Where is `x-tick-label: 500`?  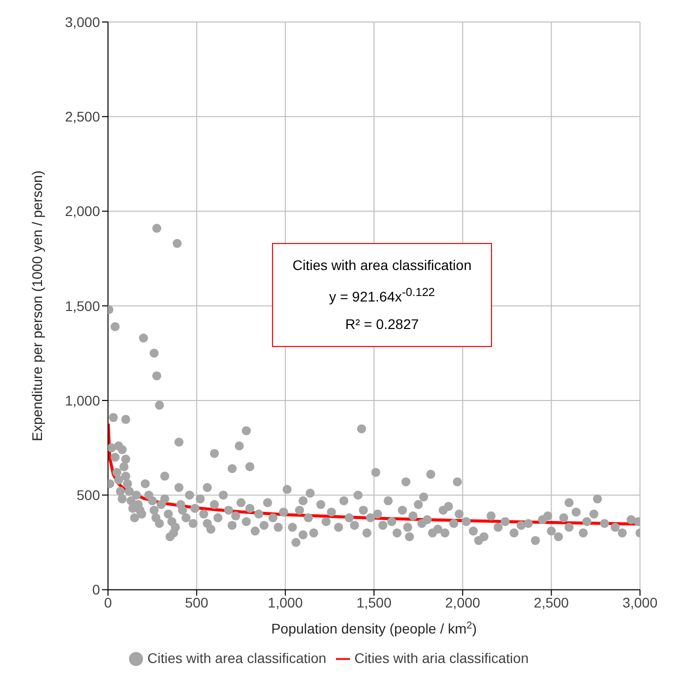
x-tick-label: 500 is located at coordinates (196, 602).